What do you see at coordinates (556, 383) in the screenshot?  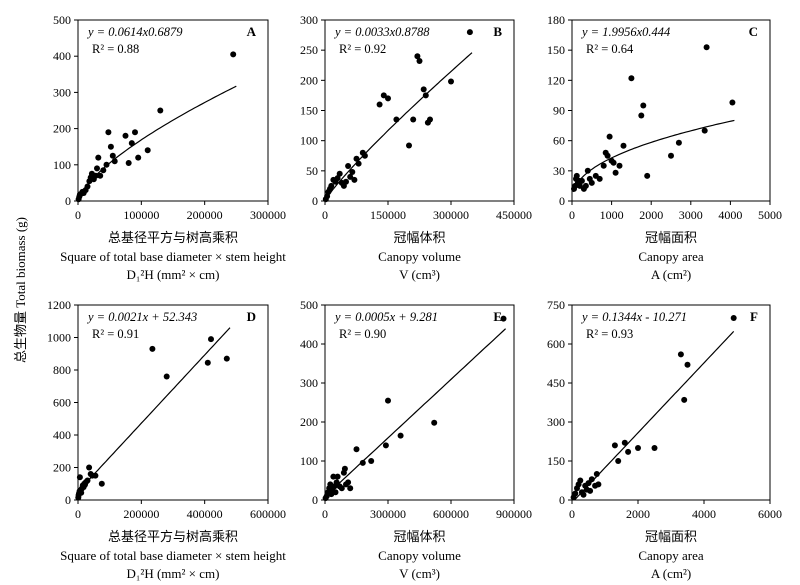 I see `y-tick-label: 450` at bounding box center [556, 383].